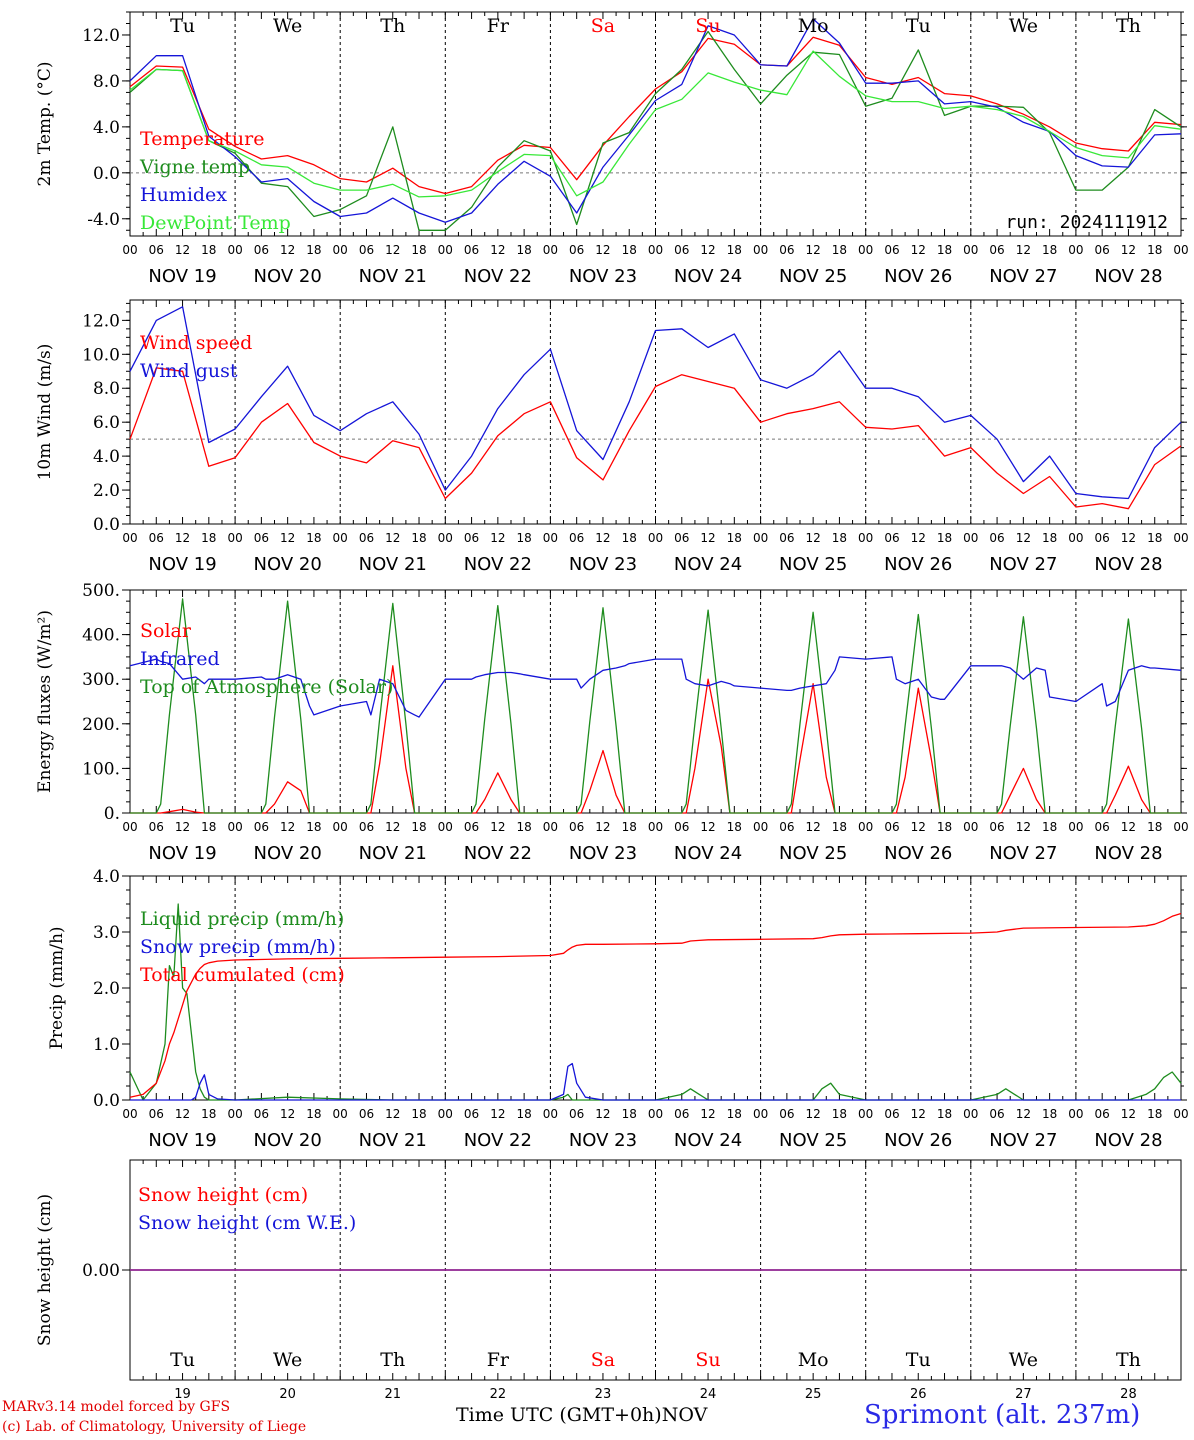  I want to click on day-of-week-label: Th, so click(392, 1360).